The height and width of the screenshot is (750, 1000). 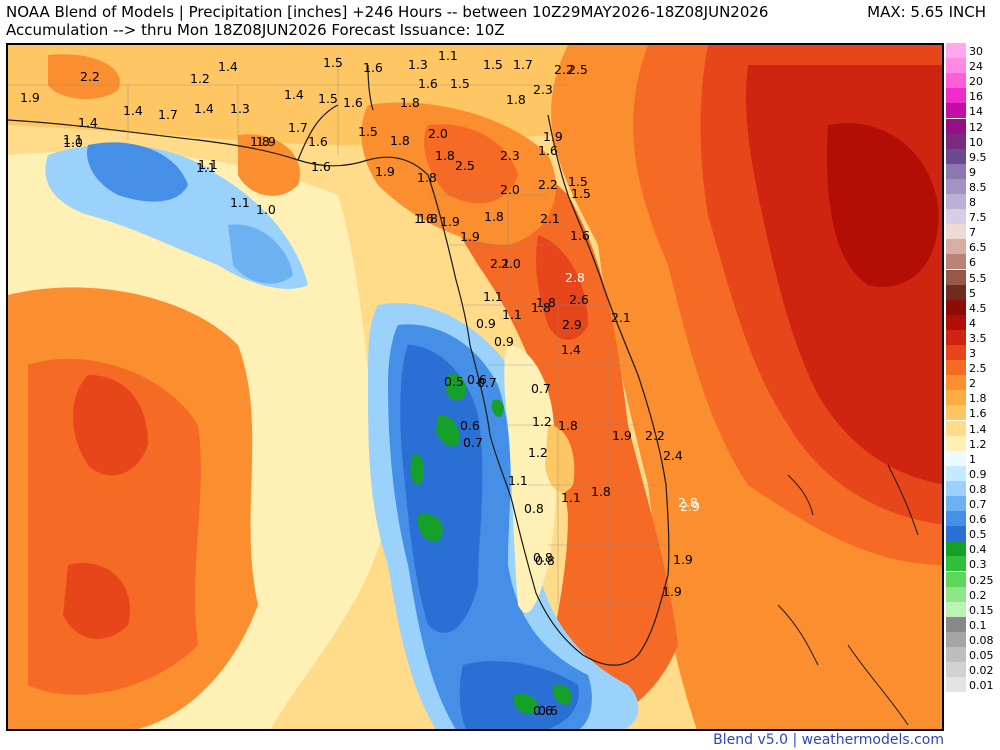 I want to click on legend-label: 0.25, so click(x=981, y=580).